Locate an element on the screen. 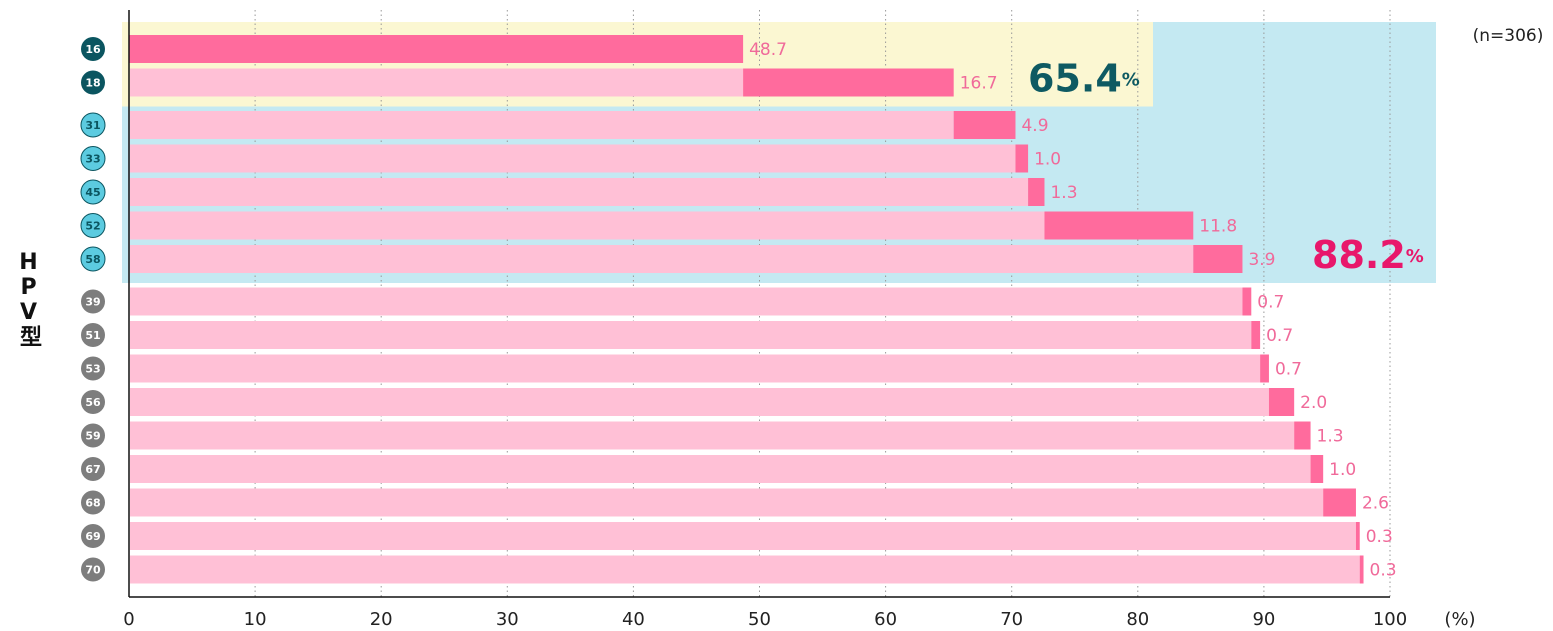 The width and height of the screenshot is (1553, 631). value-label: 3.9 is located at coordinates (1261, 260).